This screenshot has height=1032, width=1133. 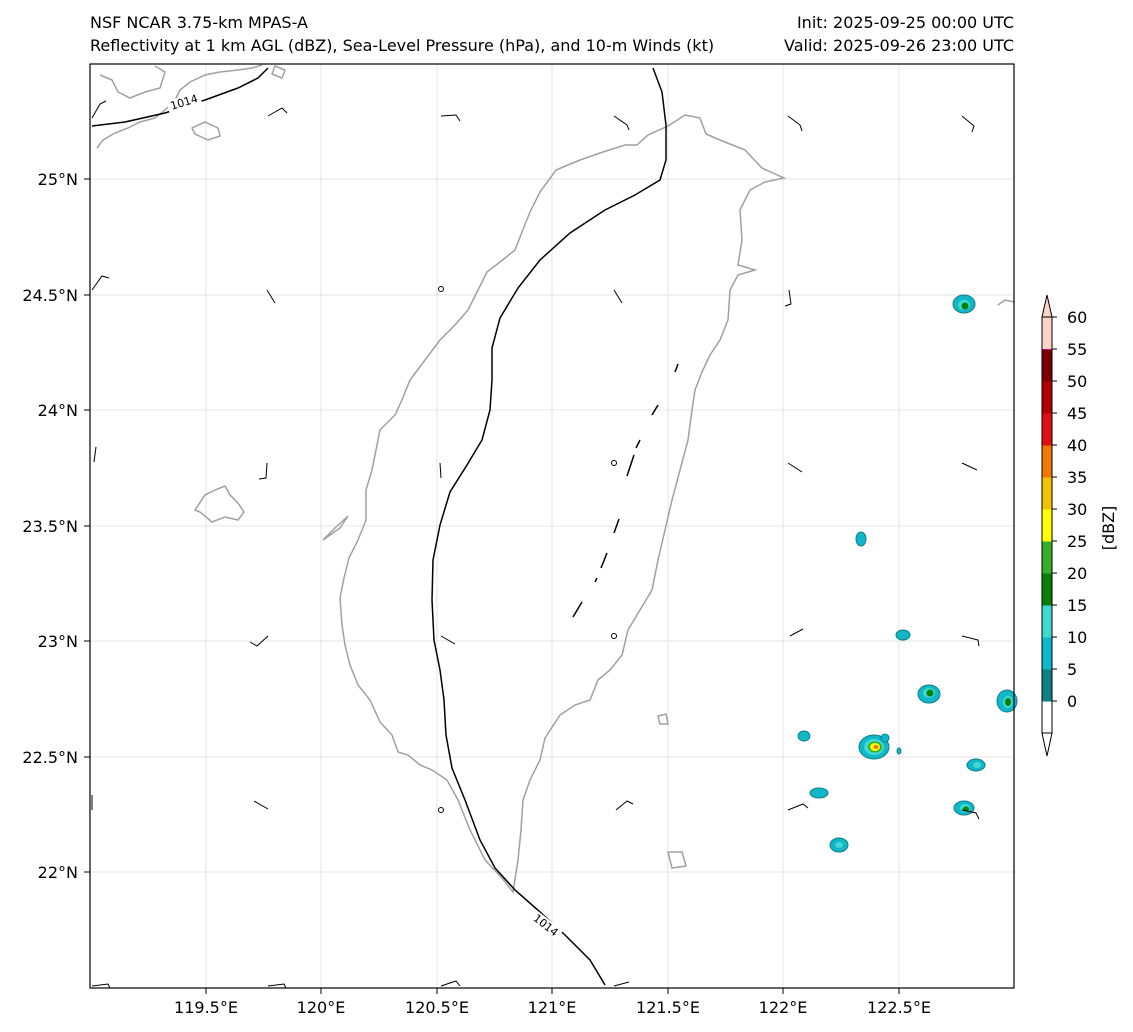 I want to click on y-tick-labels: 25°N 24.5°N 24°N 23.5°N 23°N 22.5°N 22°N, so click(x=50, y=526).